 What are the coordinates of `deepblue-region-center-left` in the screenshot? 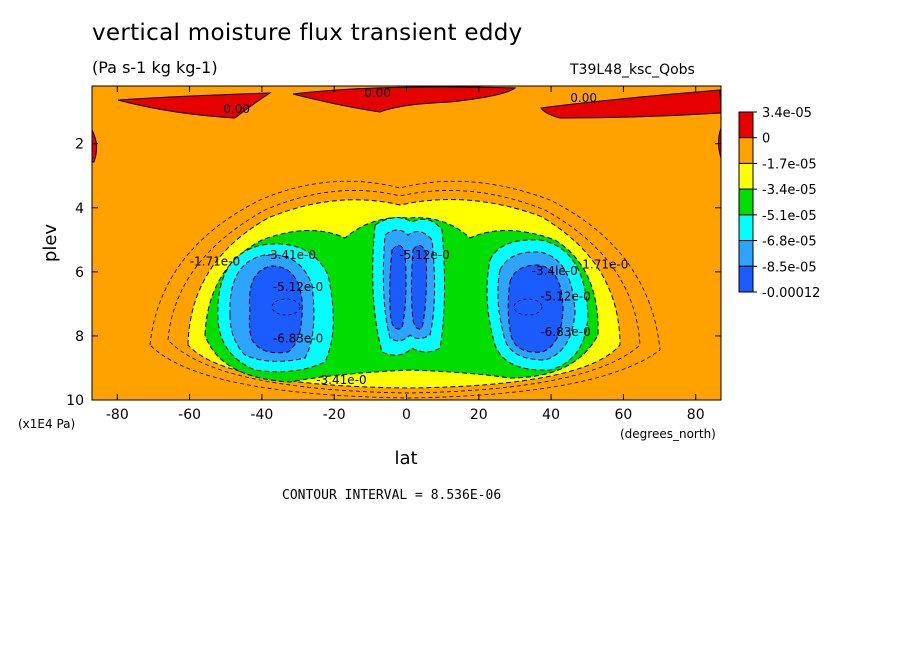 It's located at (398, 287).